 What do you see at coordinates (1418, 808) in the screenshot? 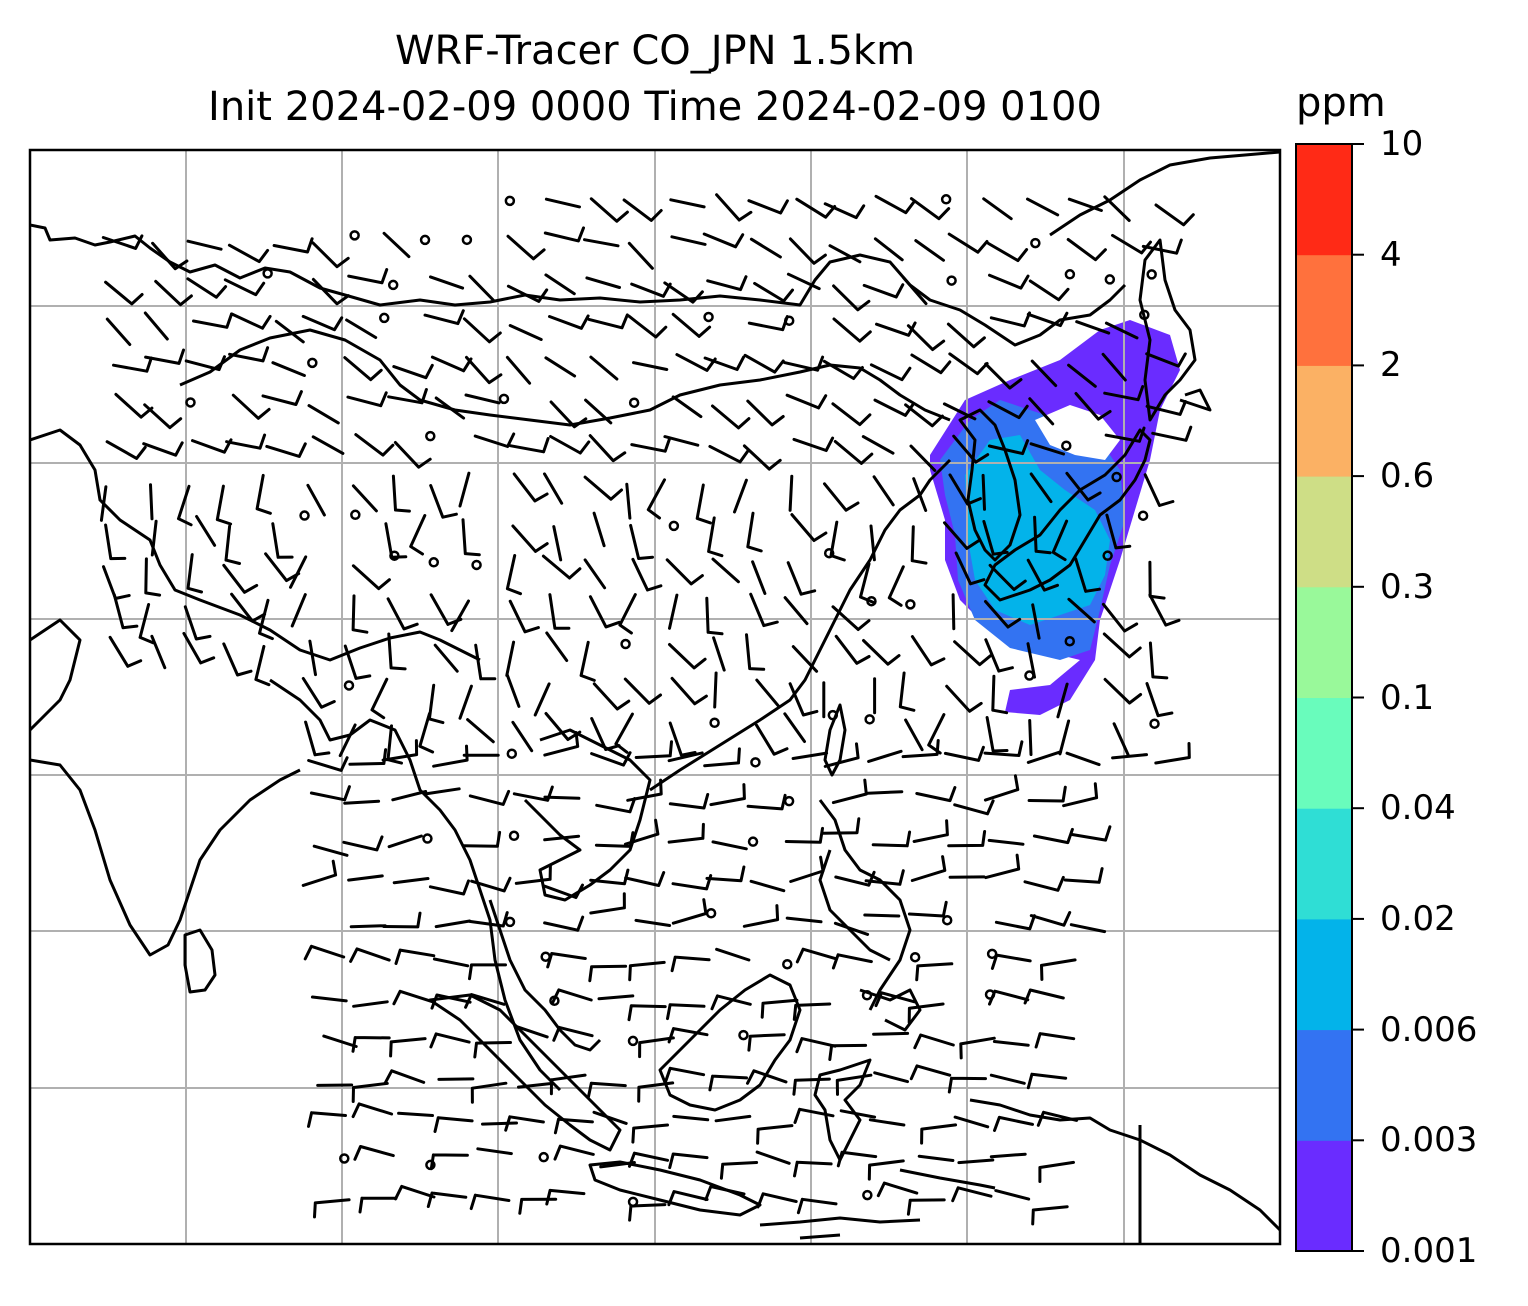
I see `colorbar-tick-label: 0.04` at bounding box center [1418, 808].